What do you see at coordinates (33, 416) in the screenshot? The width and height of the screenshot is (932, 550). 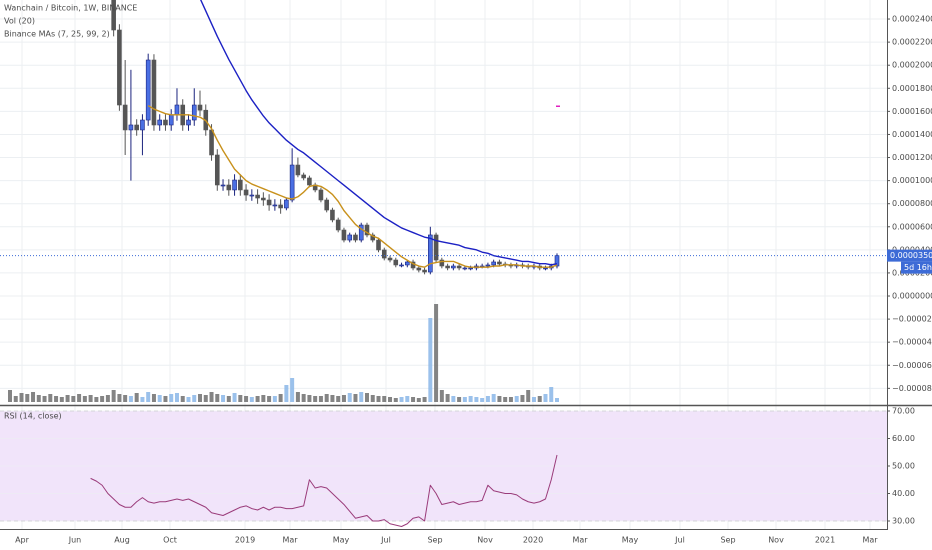 I see `rsi-title: RSI (14, close)` at bounding box center [33, 416].